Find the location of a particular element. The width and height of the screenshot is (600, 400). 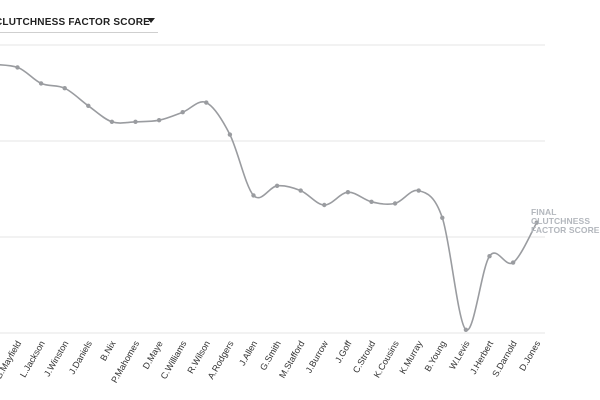

series-label: FINAL CLUTCHNESS FACTOR SCORE is located at coordinates (565, 221).